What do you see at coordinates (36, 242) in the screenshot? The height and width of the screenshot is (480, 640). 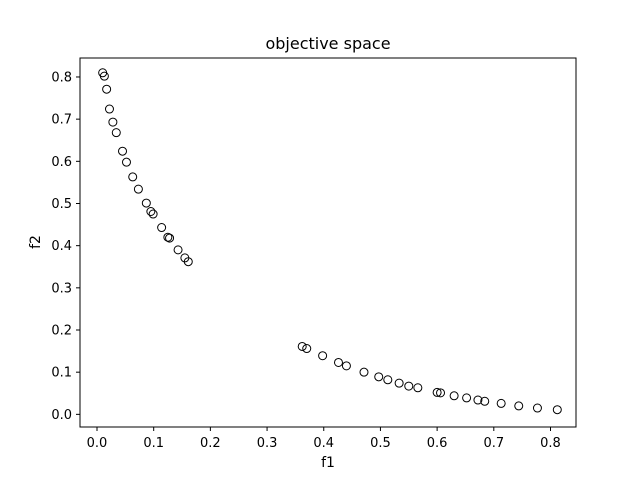 I see `y-axis-label: f2` at bounding box center [36, 242].